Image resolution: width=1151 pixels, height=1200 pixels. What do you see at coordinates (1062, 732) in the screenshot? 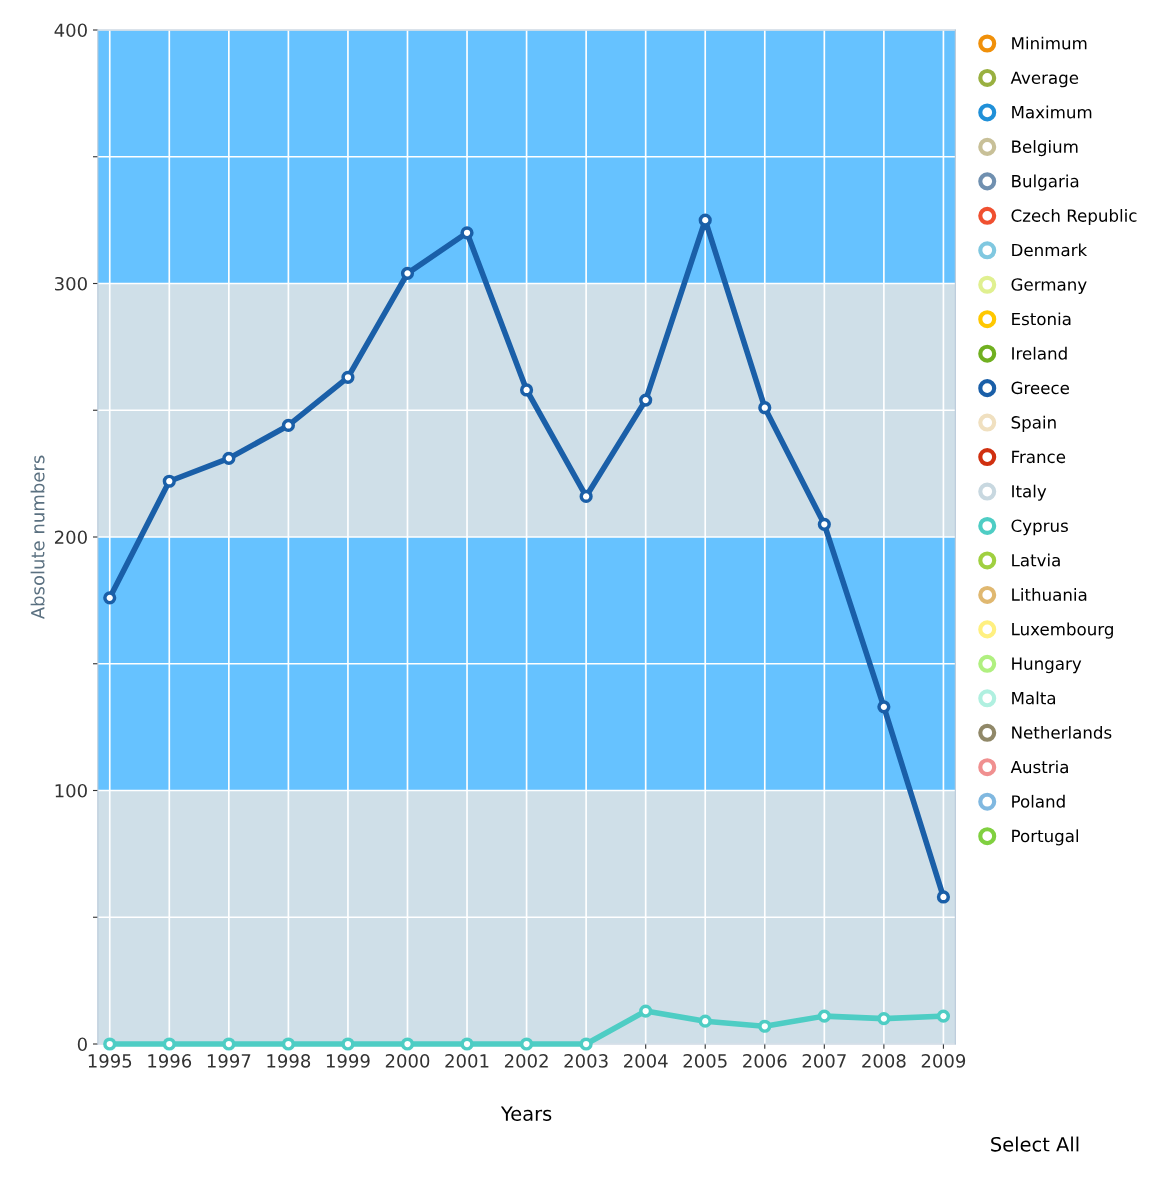
I see `legend-label: Netherlands` at bounding box center [1062, 732].